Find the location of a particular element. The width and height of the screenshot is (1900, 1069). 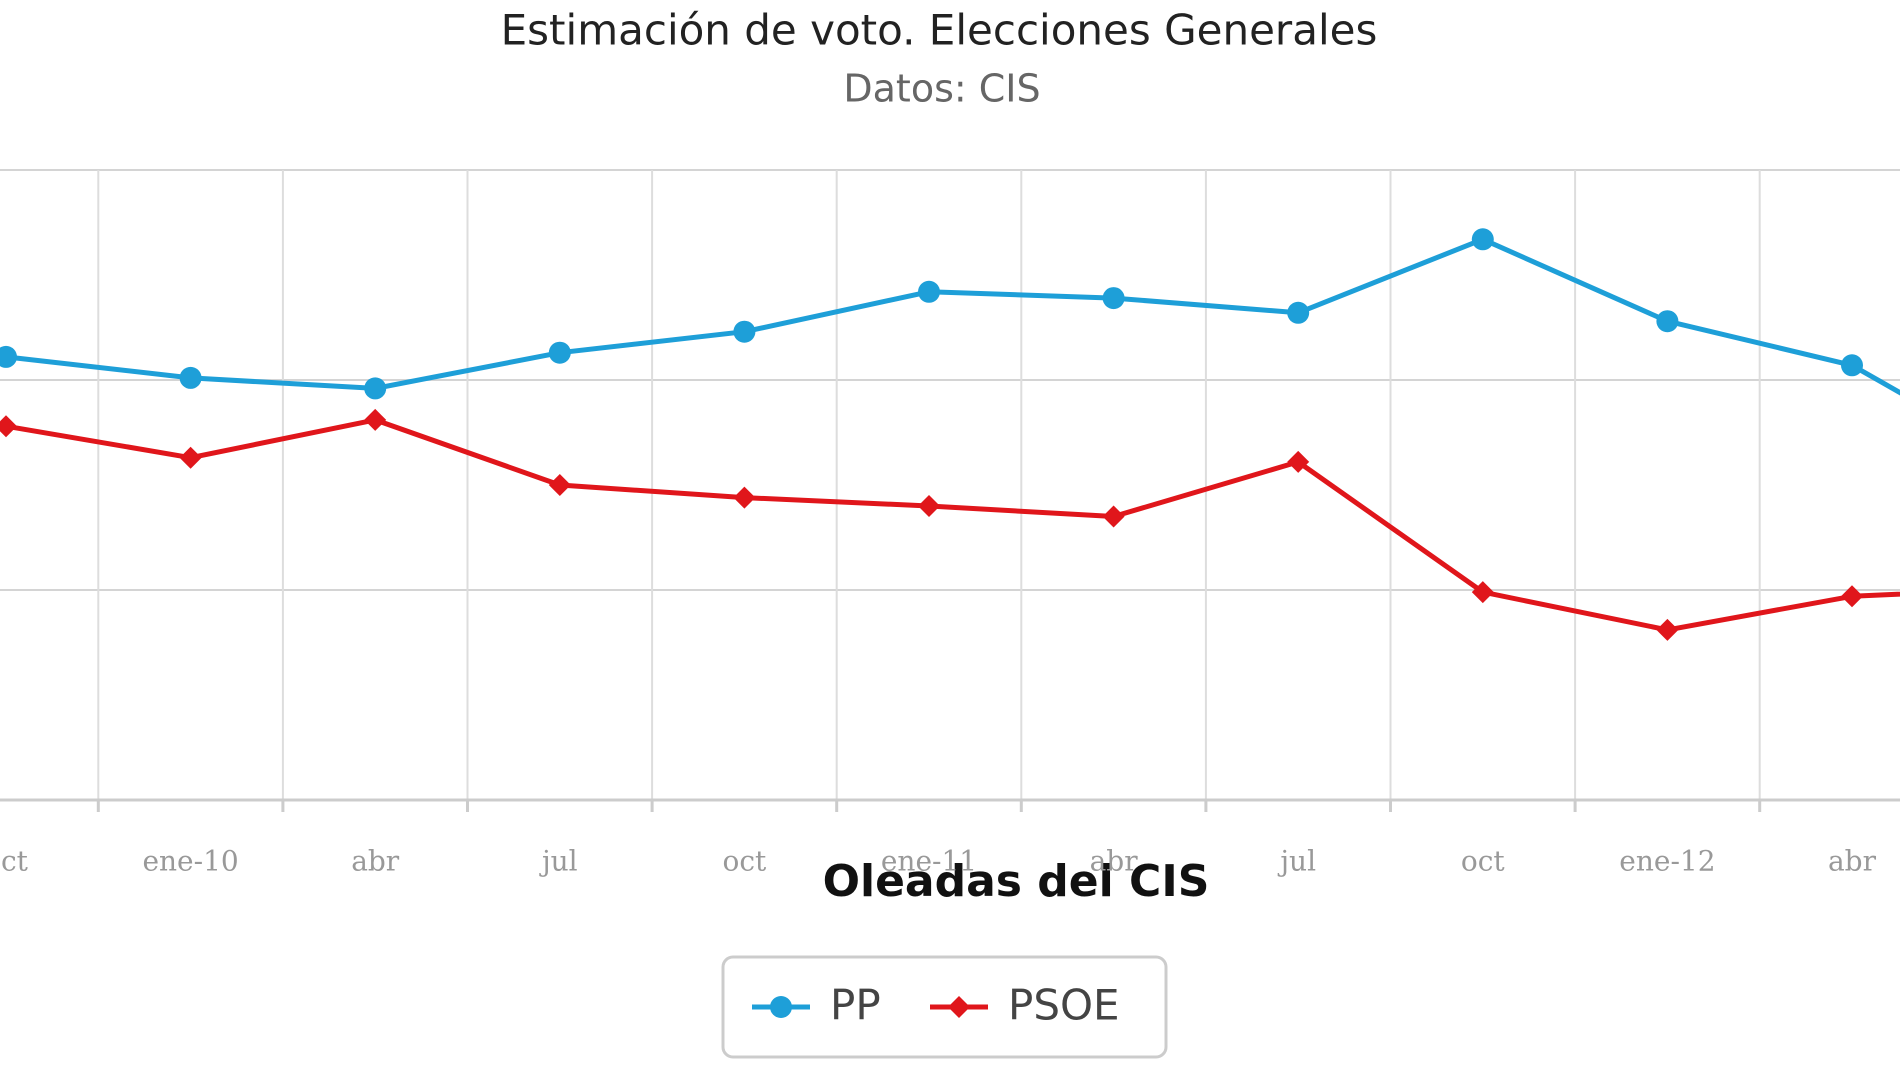

legend-label: PP is located at coordinates (855, 1005).